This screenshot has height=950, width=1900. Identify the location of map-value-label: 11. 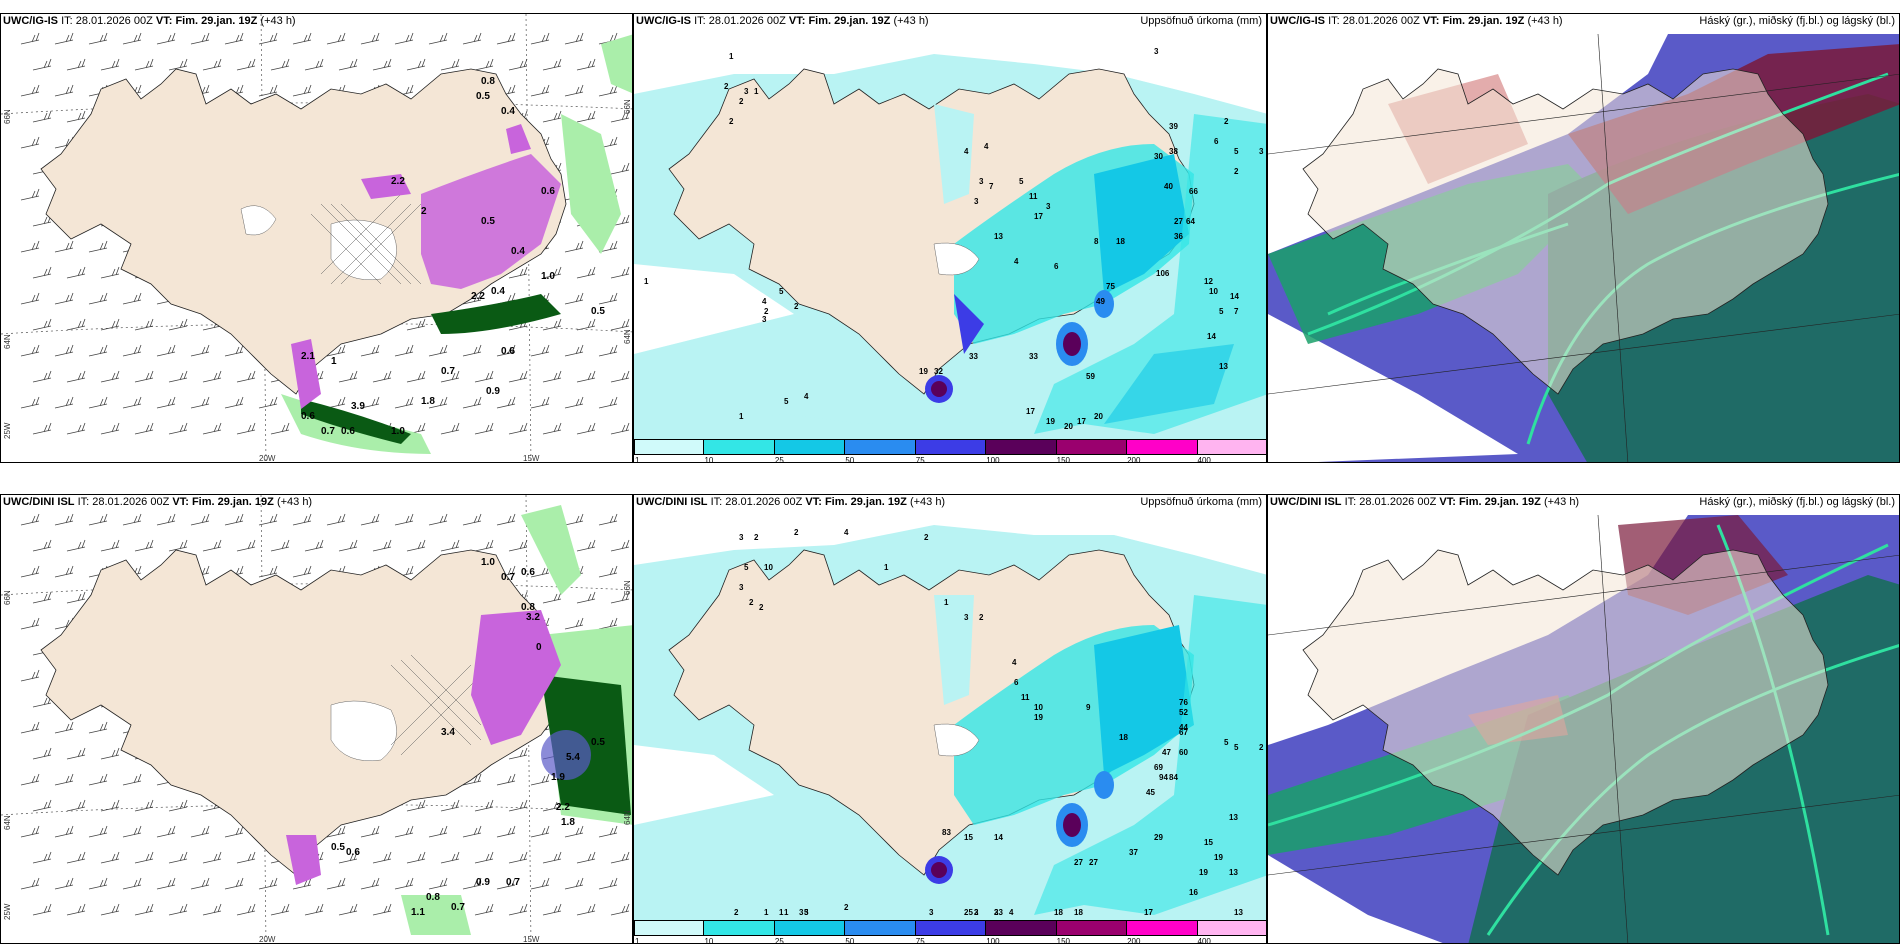
(1025, 697).